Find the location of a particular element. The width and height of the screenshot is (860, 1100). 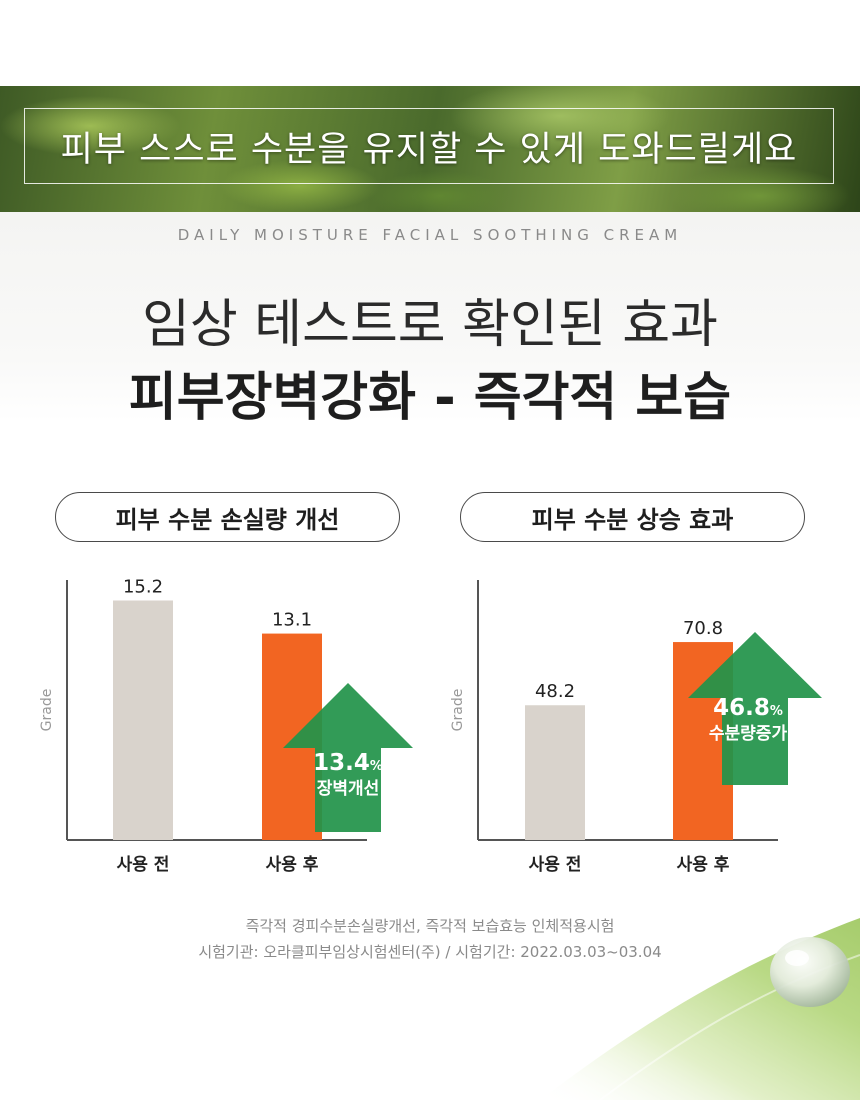

footnote-line-1: 즉각적 경피수분손실량개선, 즉각적 보습효능 인체적용시험 is located at coordinates (430, 926).